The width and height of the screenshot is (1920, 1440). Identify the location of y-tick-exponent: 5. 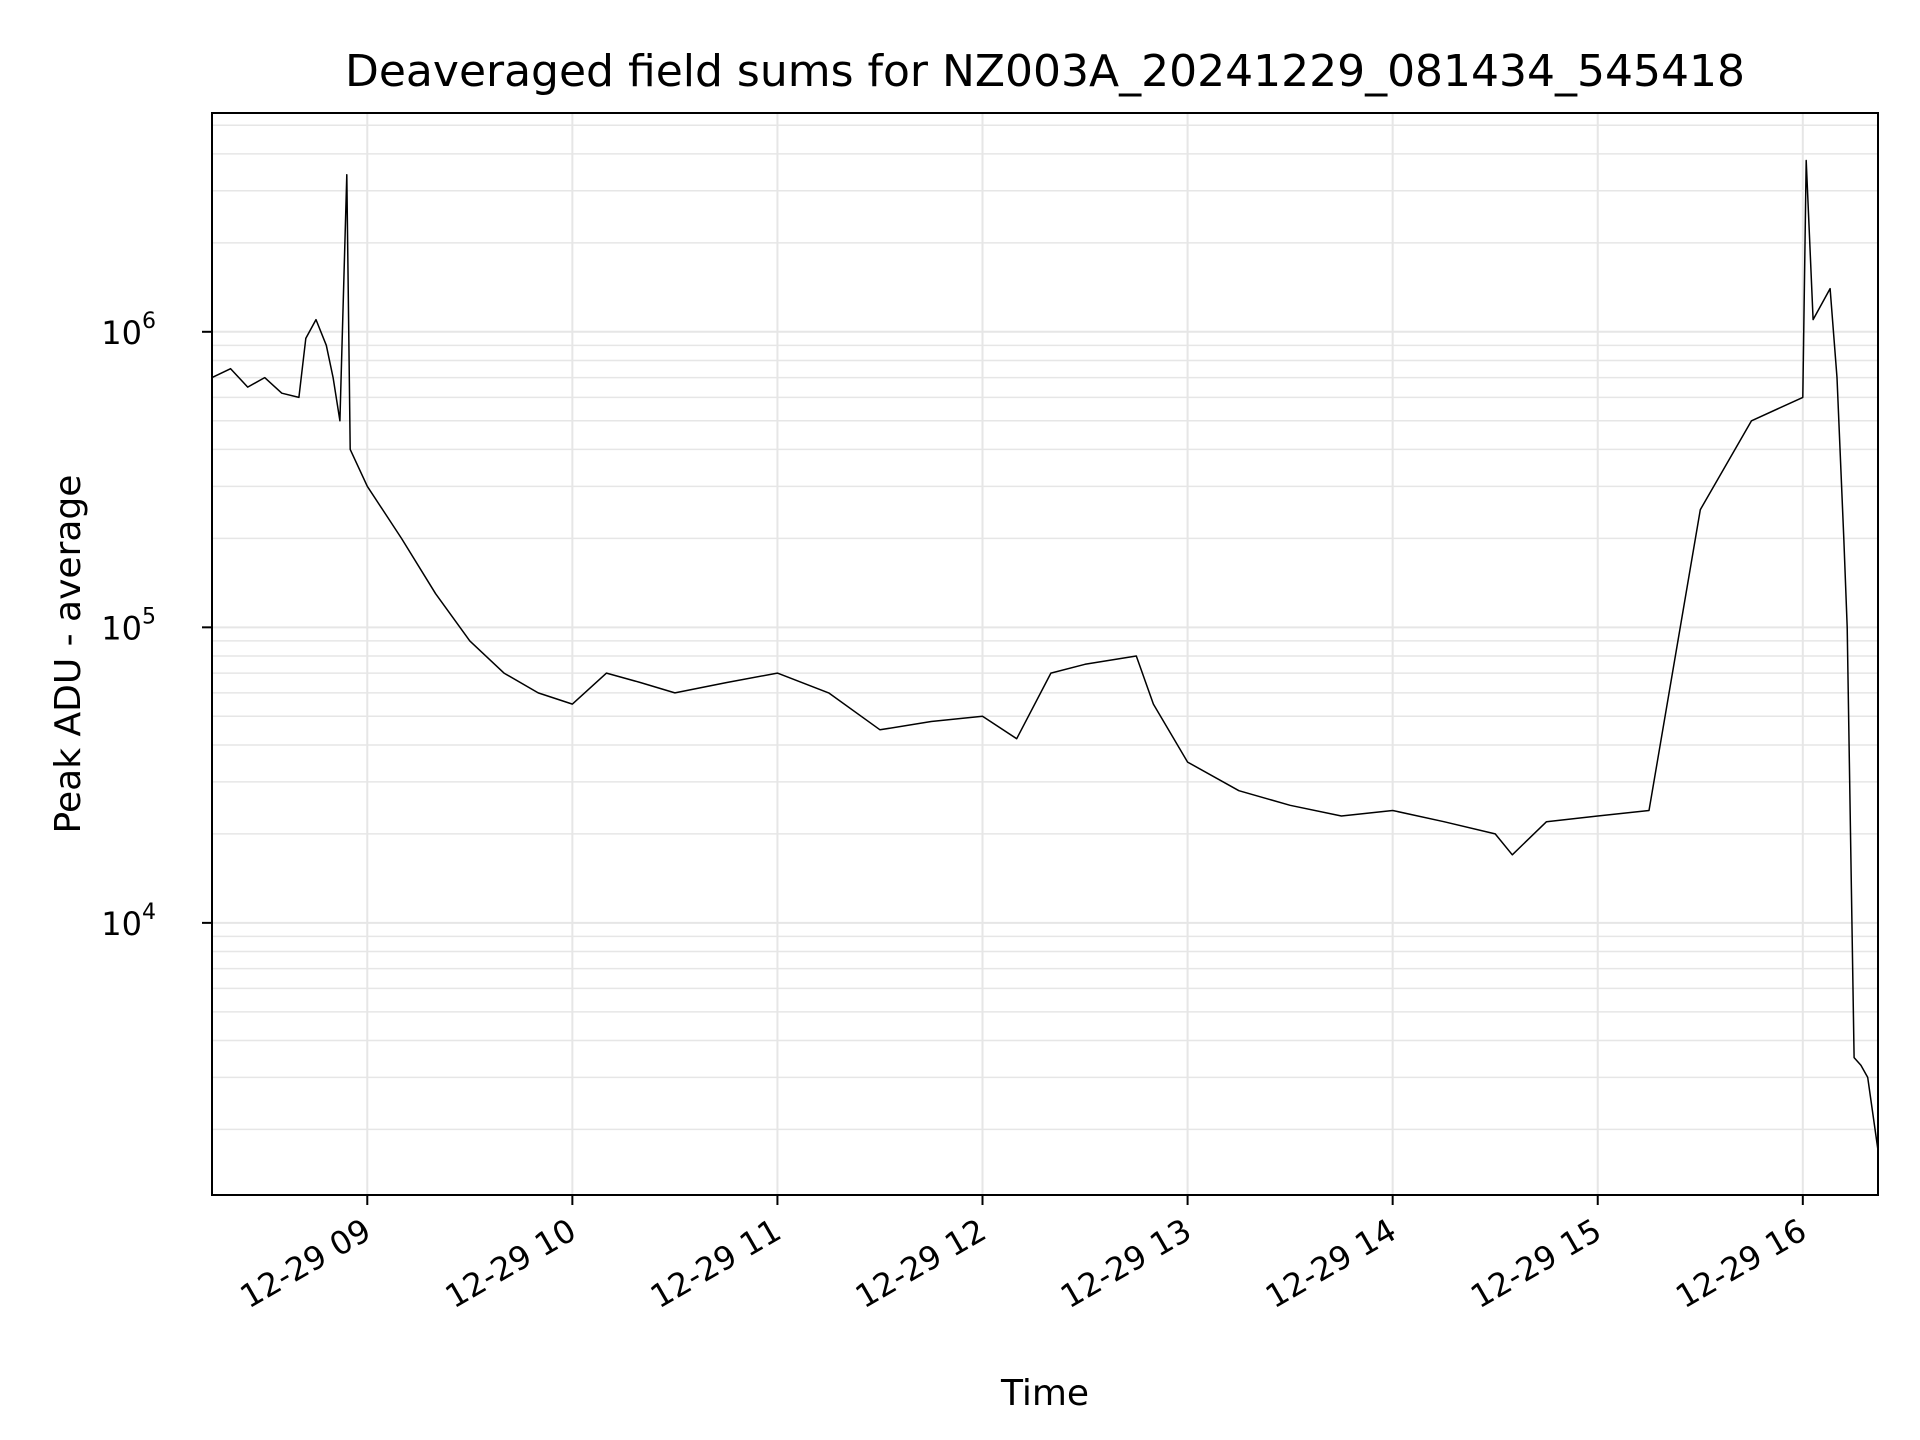
(149, 616).